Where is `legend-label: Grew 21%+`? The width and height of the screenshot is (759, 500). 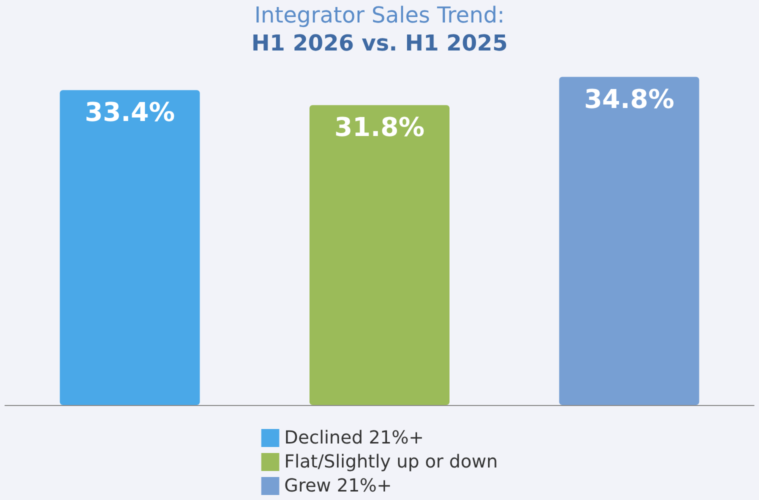
legend-label: Grew 21%+ is located at coordinates (338, 486).